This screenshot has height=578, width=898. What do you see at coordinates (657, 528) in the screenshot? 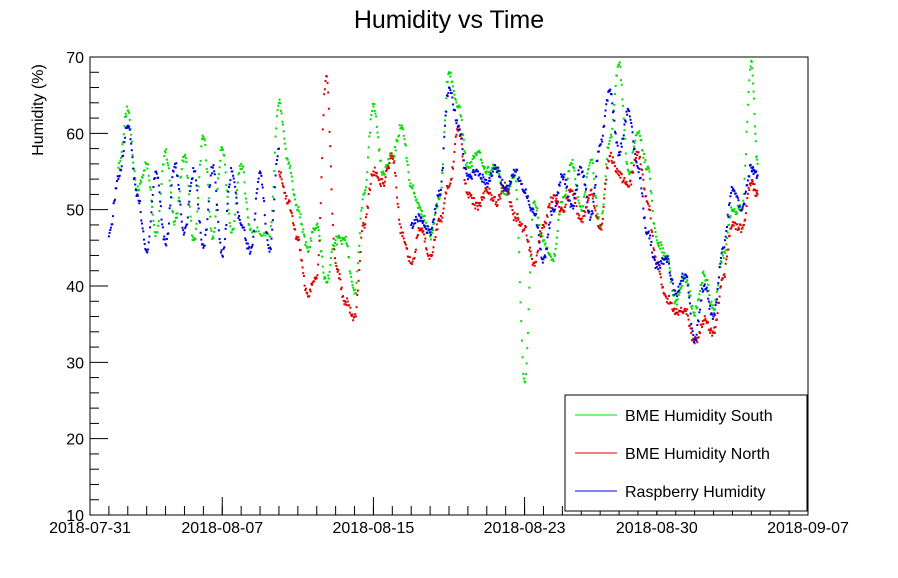
I see `x-tick-label: 2018-08-30` at bounding box center [657, 528].